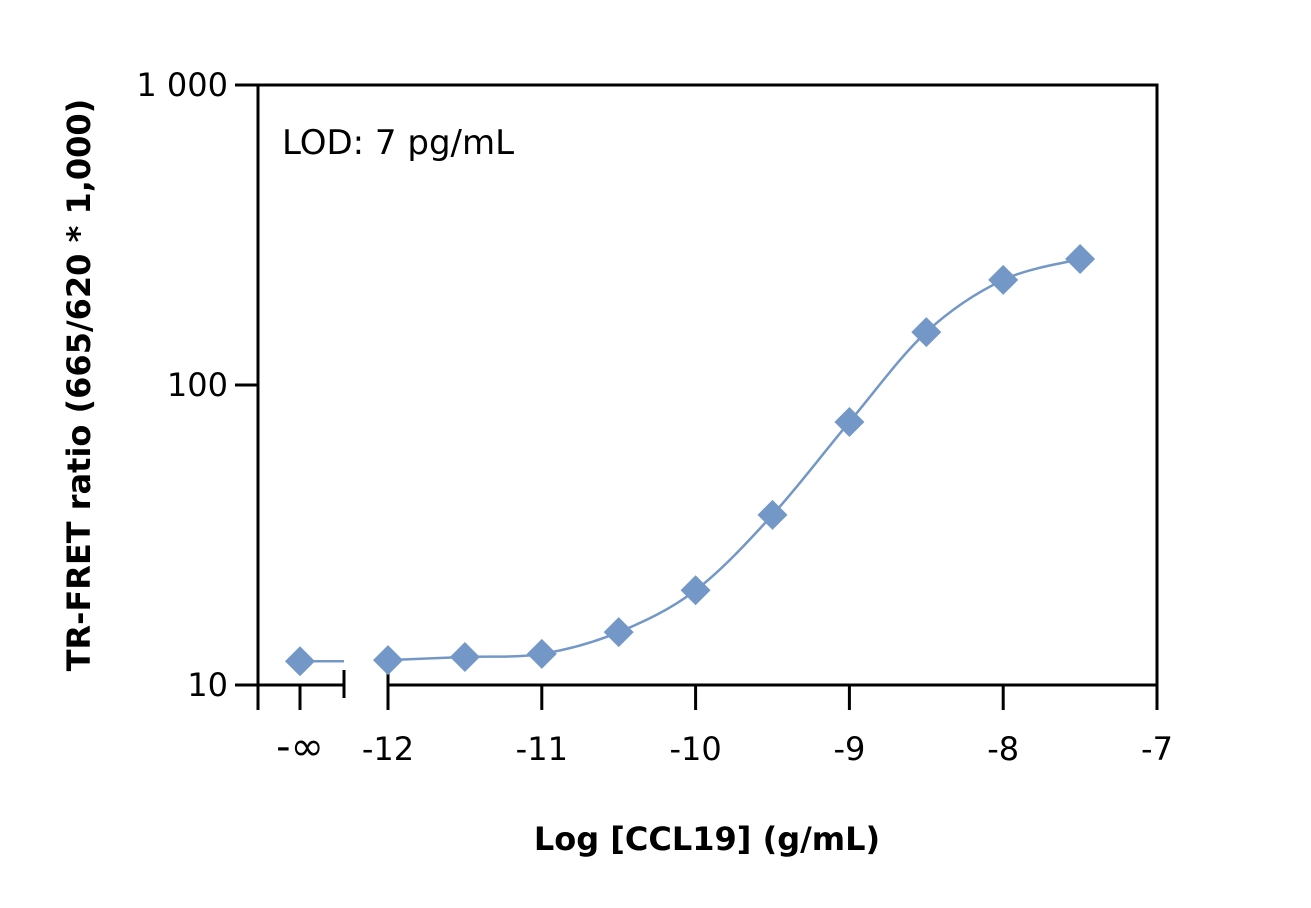  Describe the element at coordinates (1003, 749) in the screenshot. I see `x-tick-label: -8` at that location.